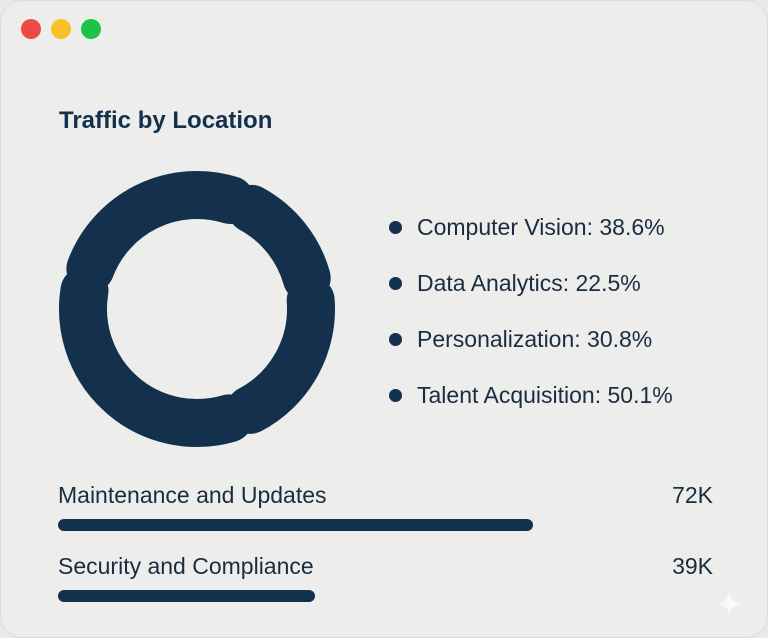 The width and height of the screenshot is (768, 638). What do you see at coordinates (91, 29) in the screenshot?
I see `maximize-button` at bounding box center [91, 29].